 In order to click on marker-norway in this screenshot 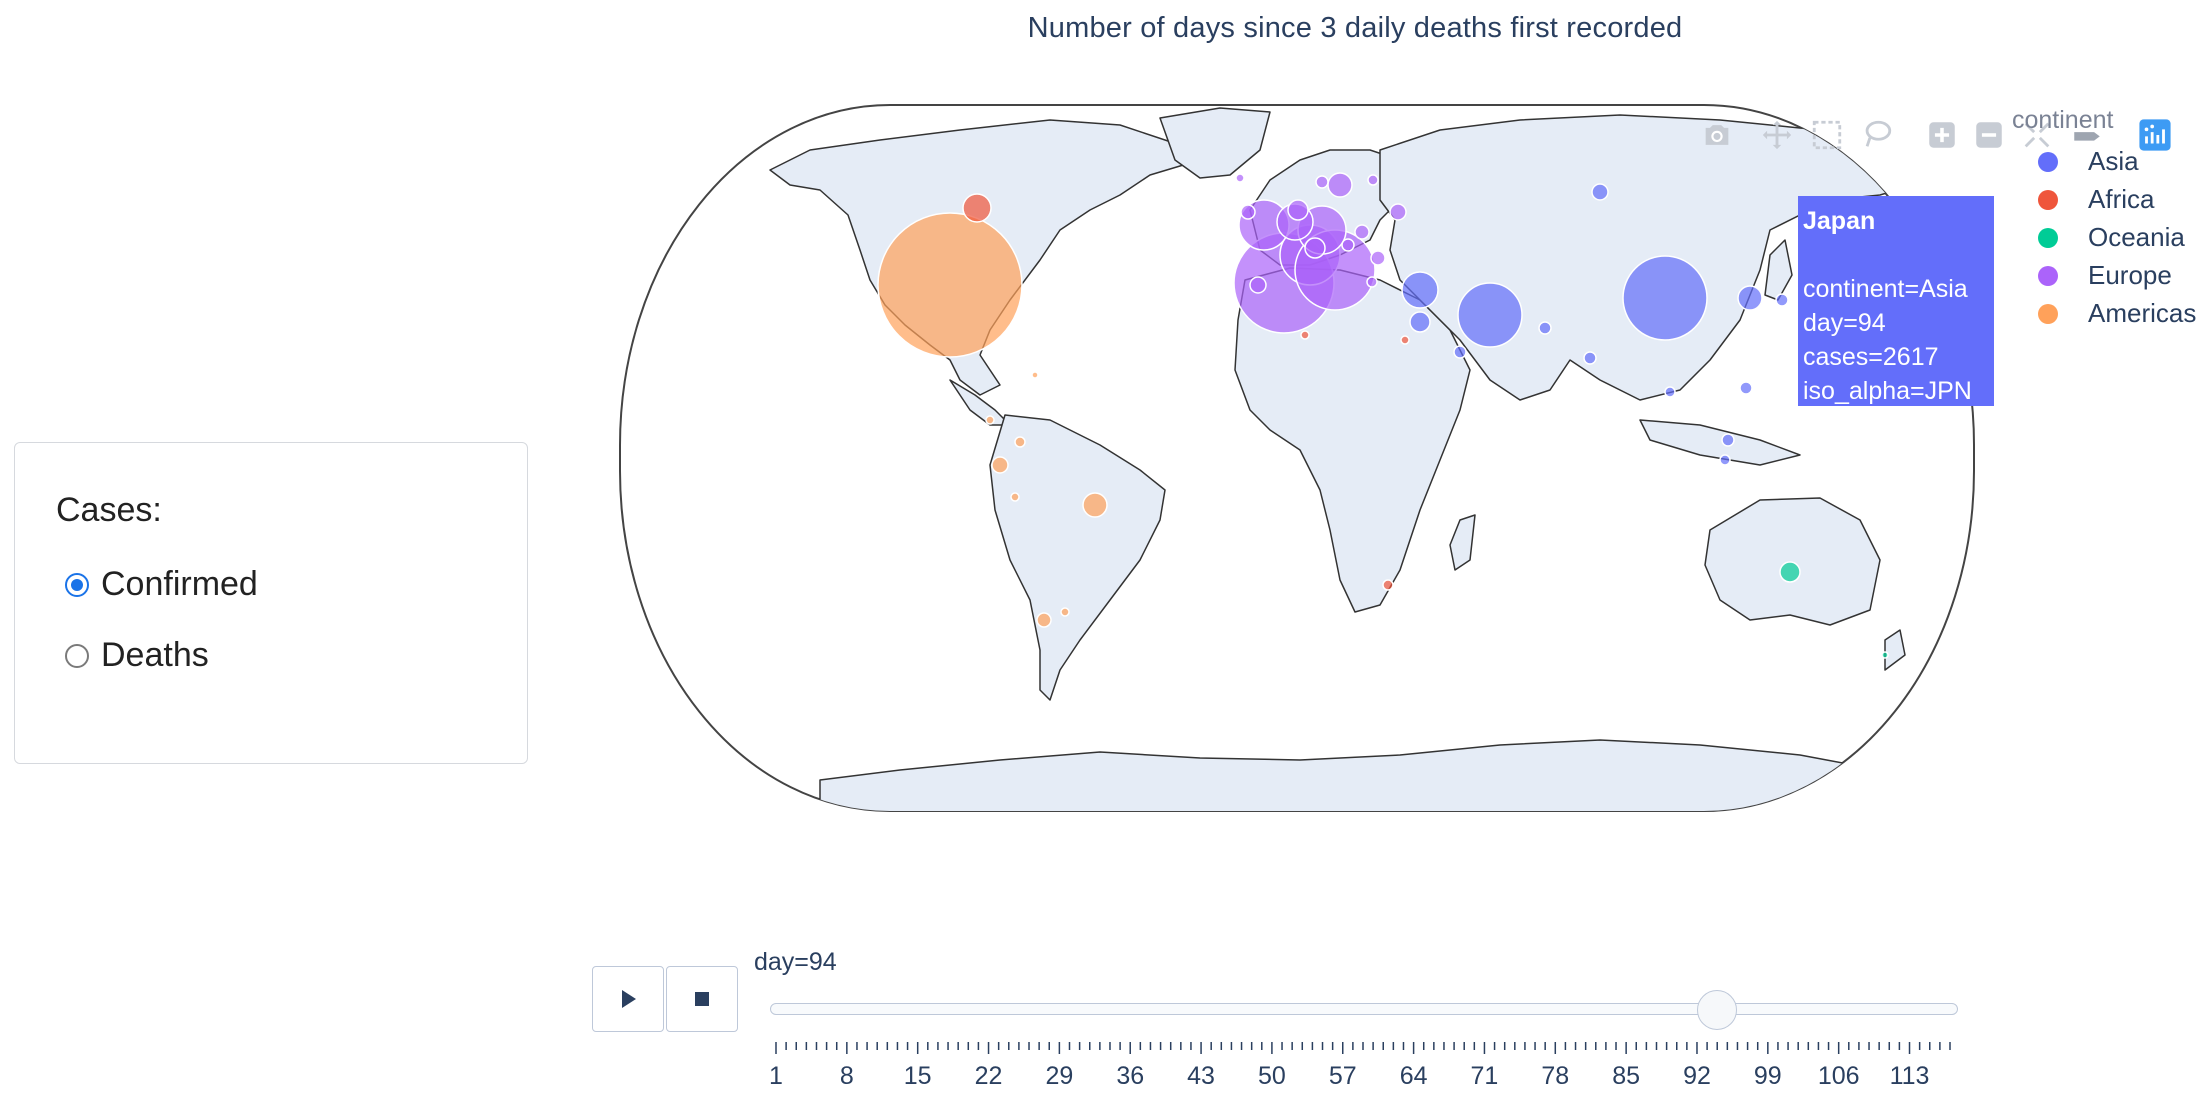, I will do `click(1322, 182)`.